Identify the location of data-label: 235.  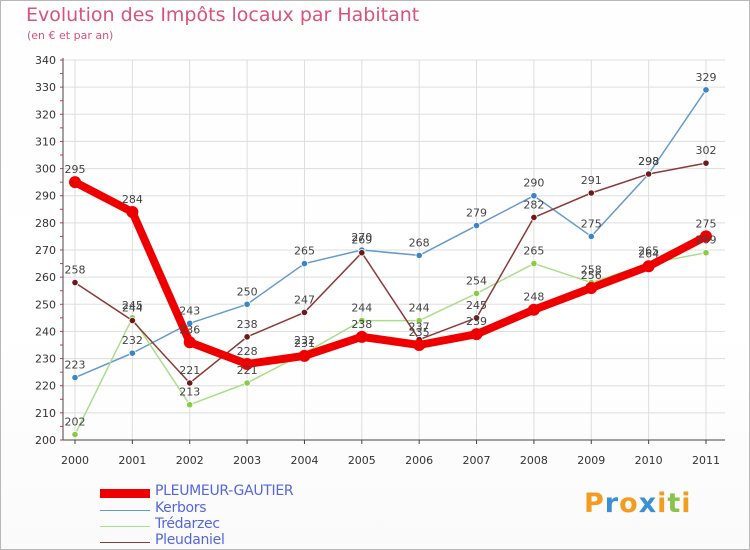
(419, 332).